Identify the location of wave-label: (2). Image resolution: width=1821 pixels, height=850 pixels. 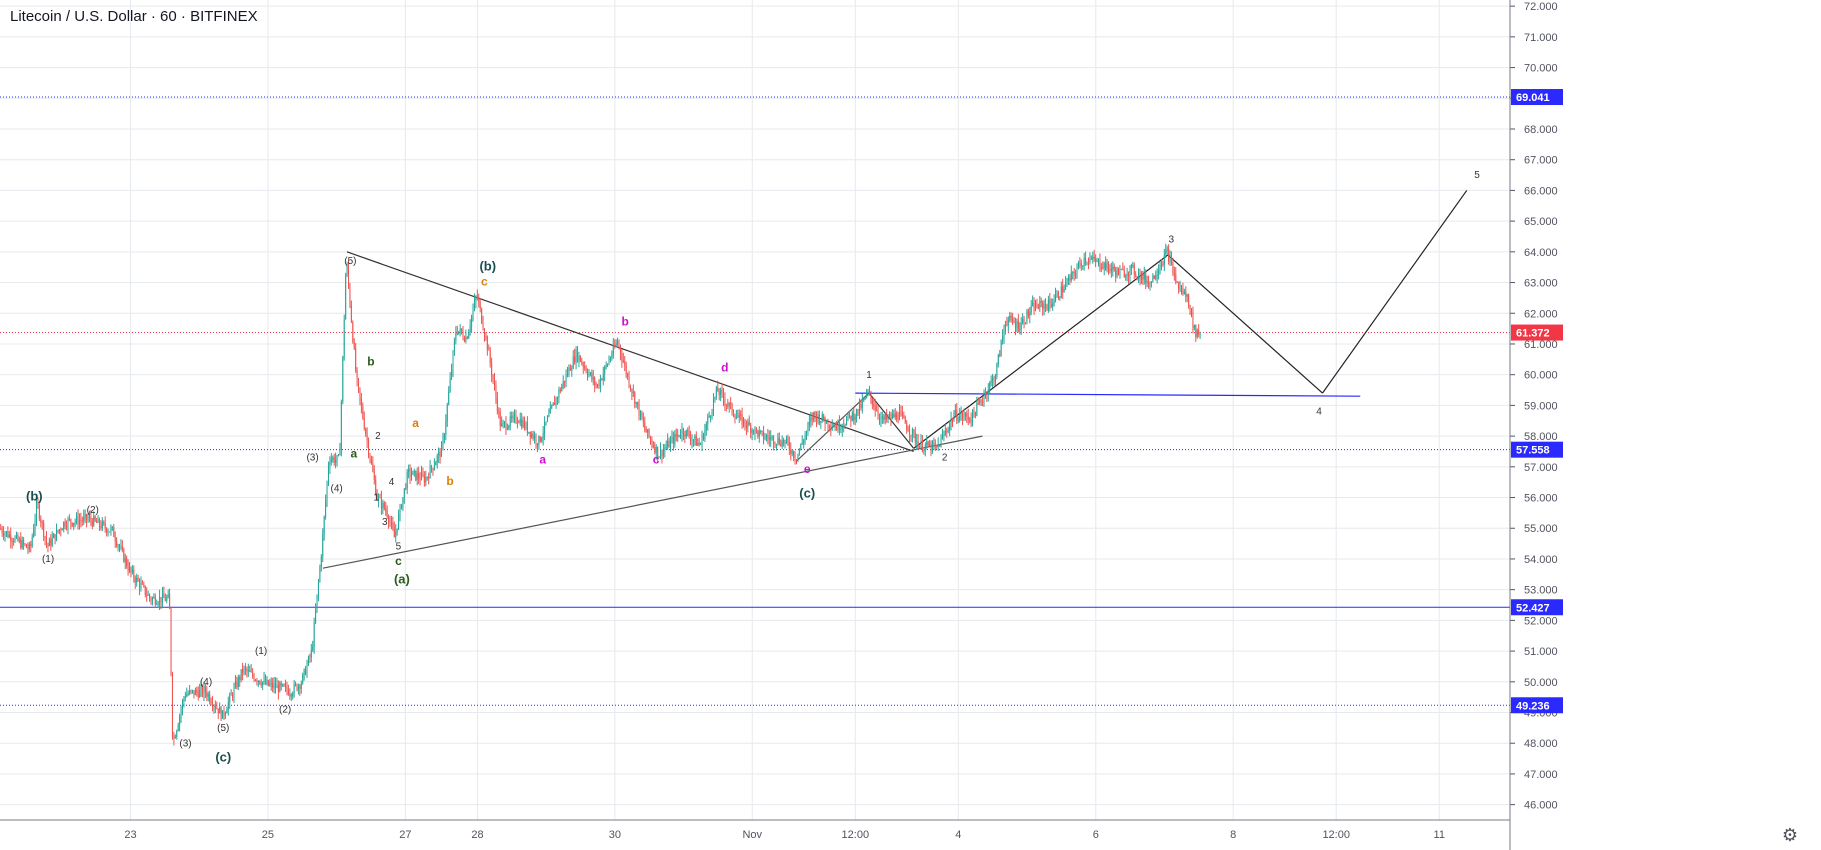
(285, 710).